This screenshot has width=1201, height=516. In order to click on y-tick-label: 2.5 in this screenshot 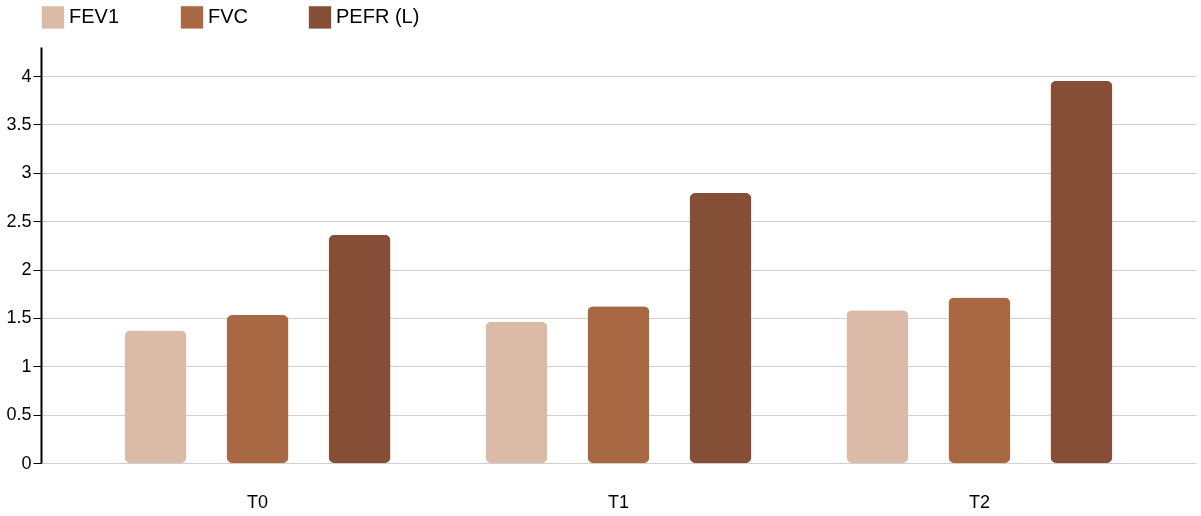, I will do `click(19, 220)`.